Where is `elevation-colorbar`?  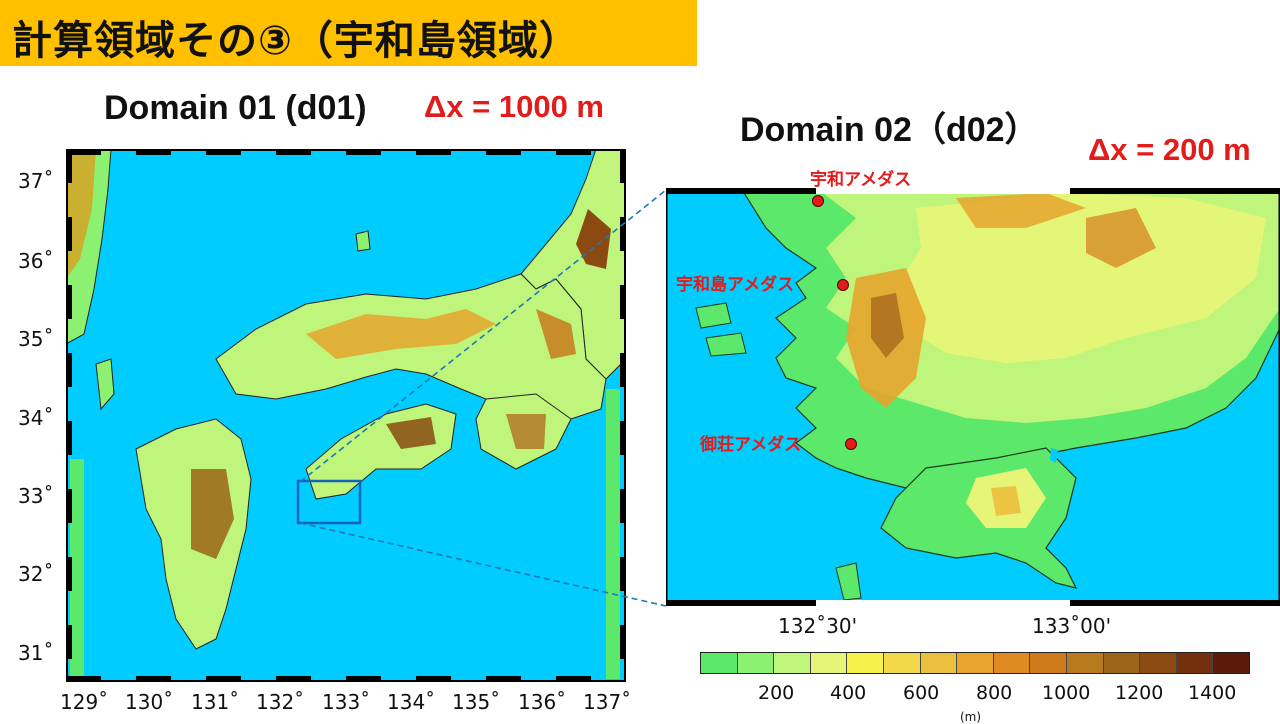
elevation-colorbar is located at coordinates (975, 663).